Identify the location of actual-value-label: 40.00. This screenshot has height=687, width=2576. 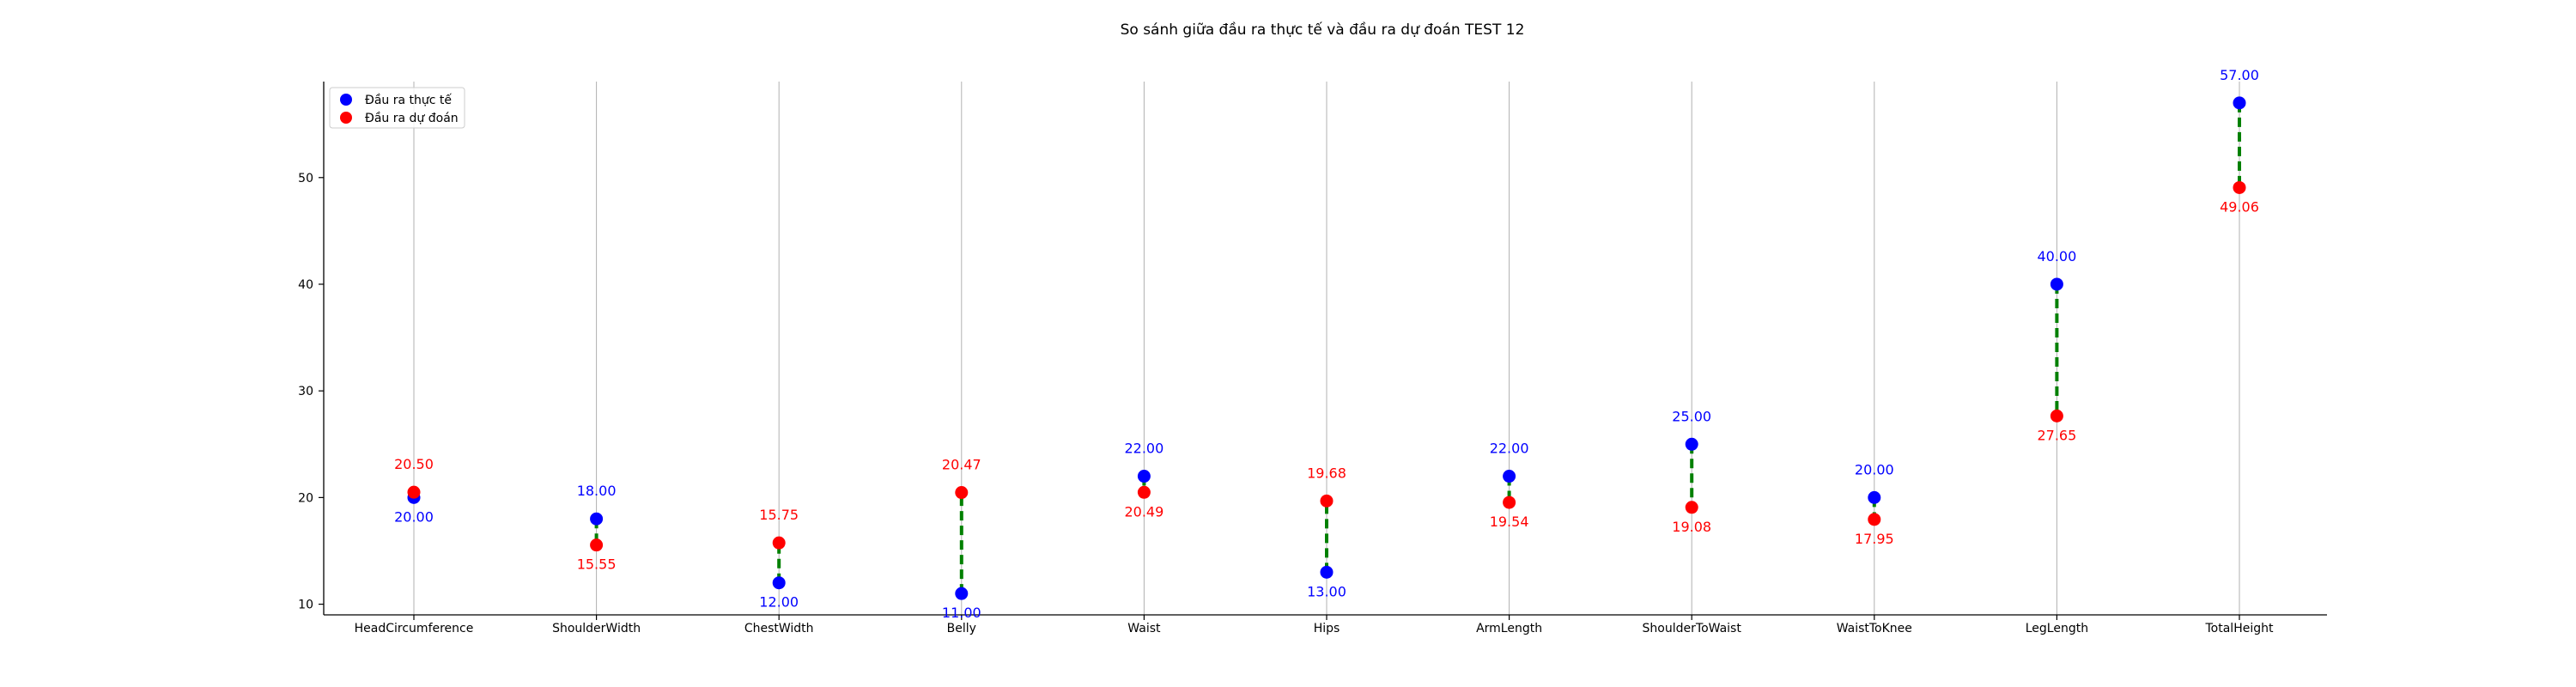
(2056, 256).